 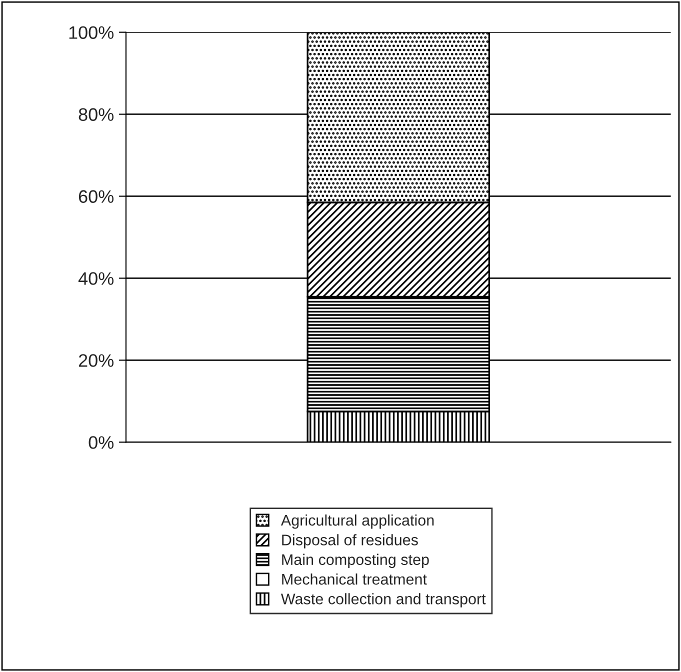 I want to click on y-tick-label: 40%, so click(x=96, y=278).